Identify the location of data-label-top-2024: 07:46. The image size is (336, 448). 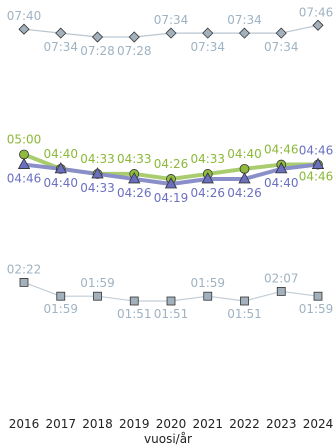
(316, 12).